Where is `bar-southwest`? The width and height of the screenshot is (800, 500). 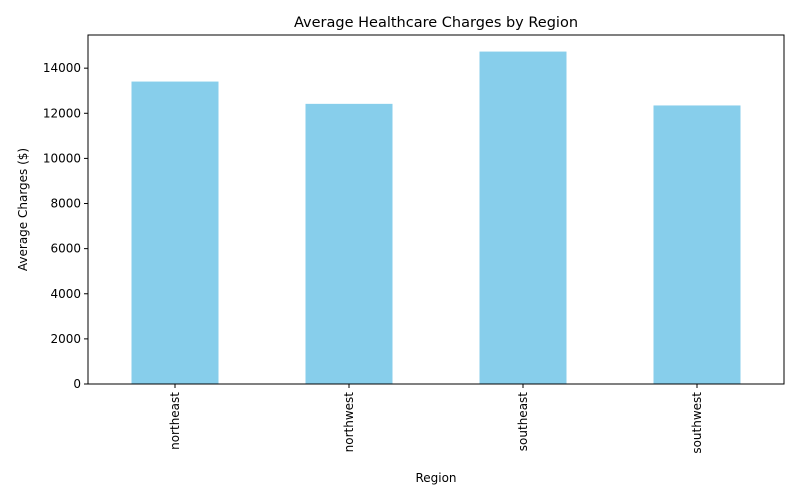 bar-southwest is located at coordinates (697, 244).